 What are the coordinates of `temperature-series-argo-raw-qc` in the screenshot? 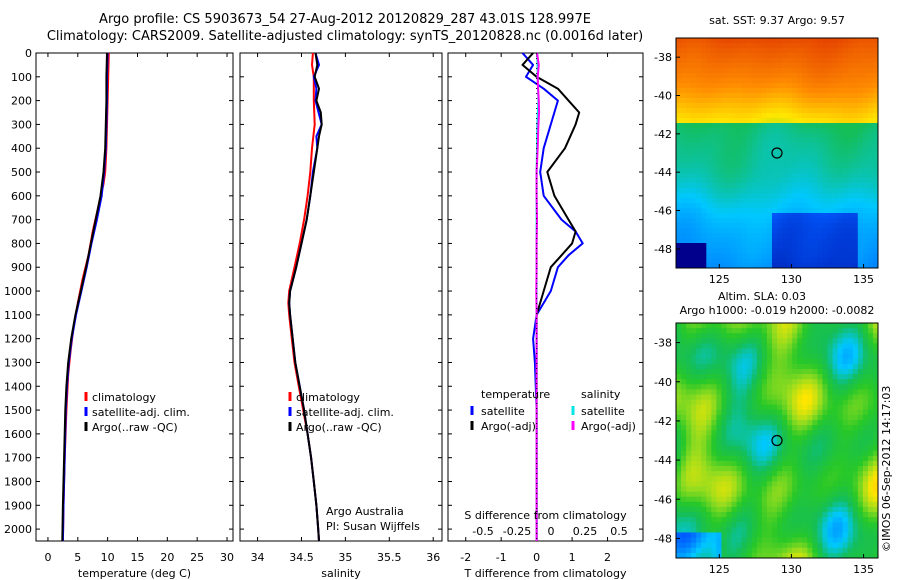 It's located at (84, 297).